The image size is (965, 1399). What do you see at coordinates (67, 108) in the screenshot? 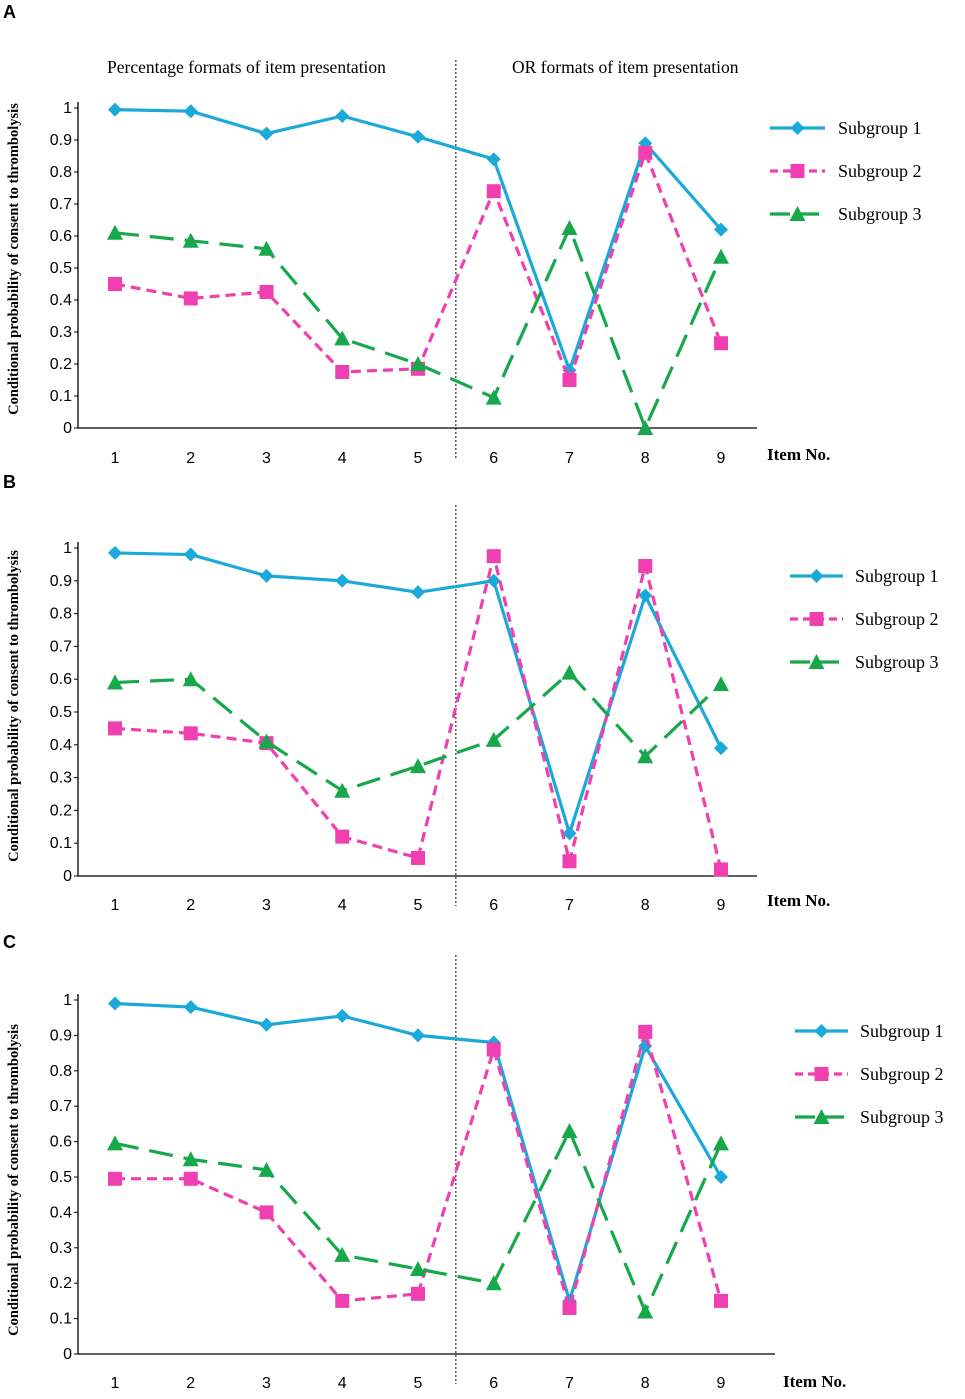
I see `y-tick-label: 1` at bounding box center [67, 108].